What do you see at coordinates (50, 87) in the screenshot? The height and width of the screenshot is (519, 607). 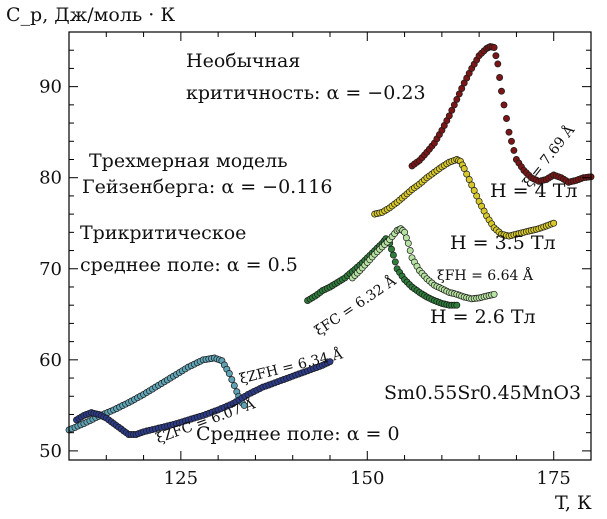 I see `y-tick-label: 90` at bounding box center [50, 87].